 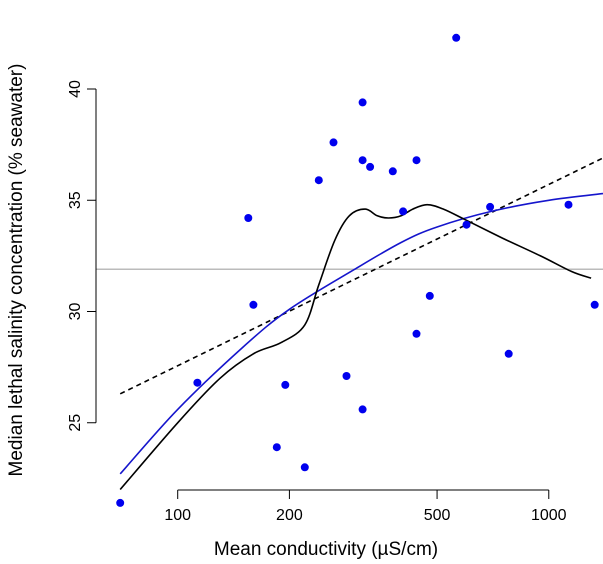 What do you see at coordinates (326, 549) in the screenshot?
I see `x-axis-title: Mean conductivity (µS/cm)` at bounding box center [326, 549].